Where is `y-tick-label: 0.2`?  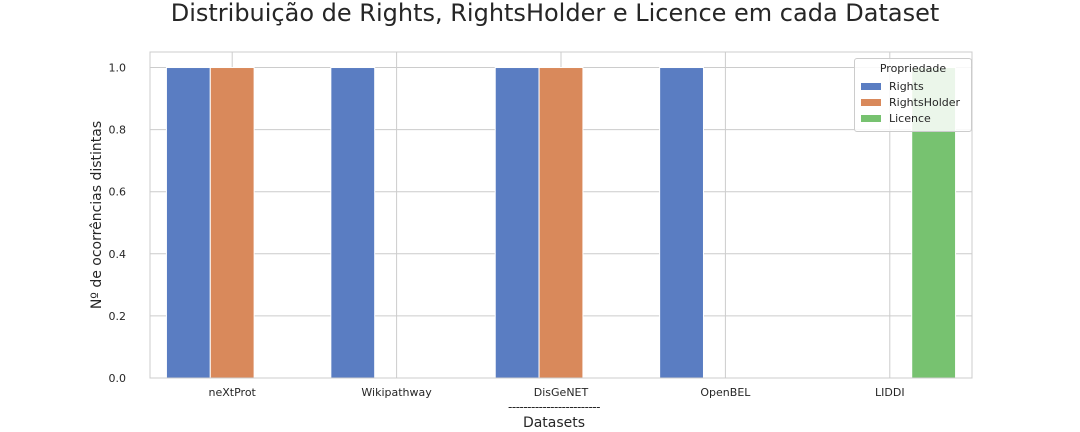 y-tick-label: 0.2 is located at coordinates (118, 316).